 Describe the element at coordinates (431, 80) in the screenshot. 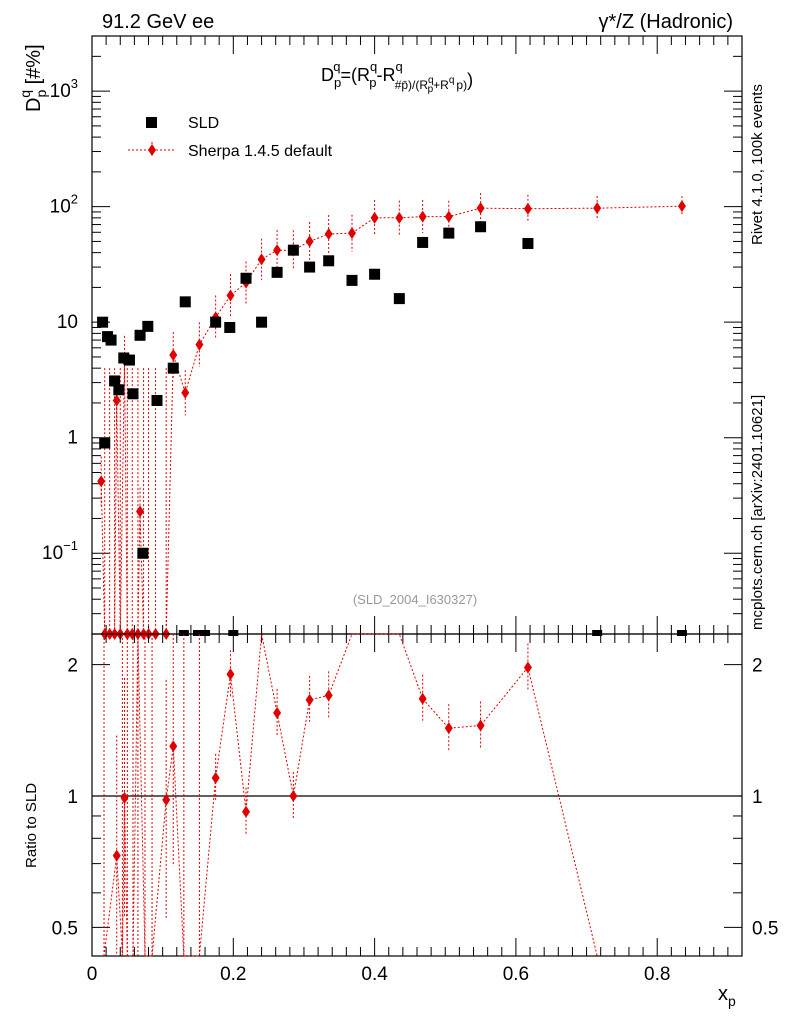

I see `title-sup-q4: q` at that location.